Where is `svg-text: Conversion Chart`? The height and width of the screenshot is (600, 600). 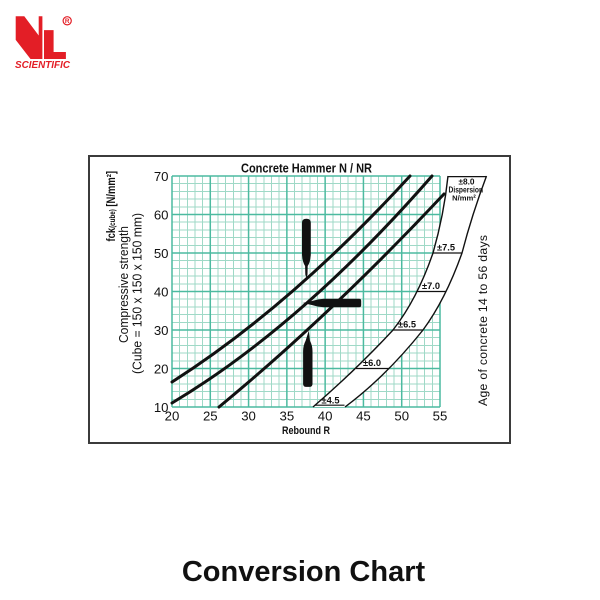
svg-text: Conversion Chart is located at coordinates (304, 572).